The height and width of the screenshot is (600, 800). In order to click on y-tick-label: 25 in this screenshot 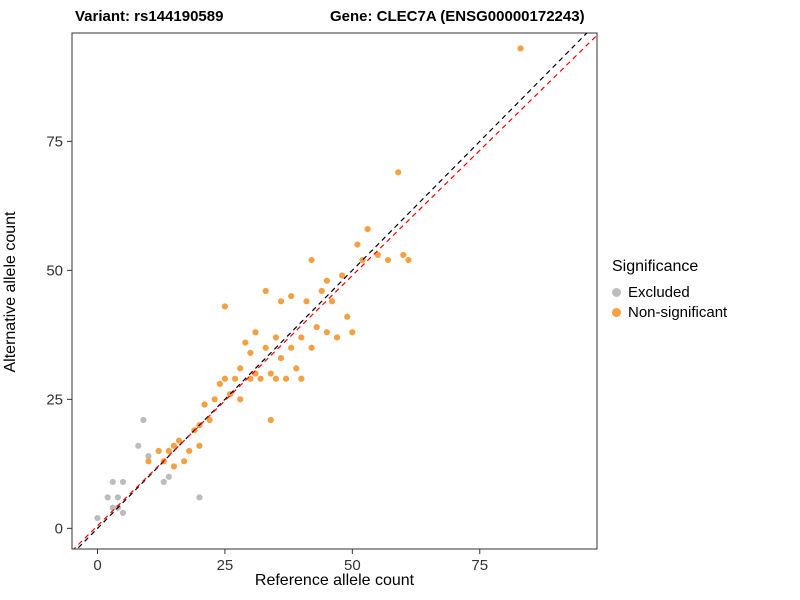, I will do `click(54, 399)`.